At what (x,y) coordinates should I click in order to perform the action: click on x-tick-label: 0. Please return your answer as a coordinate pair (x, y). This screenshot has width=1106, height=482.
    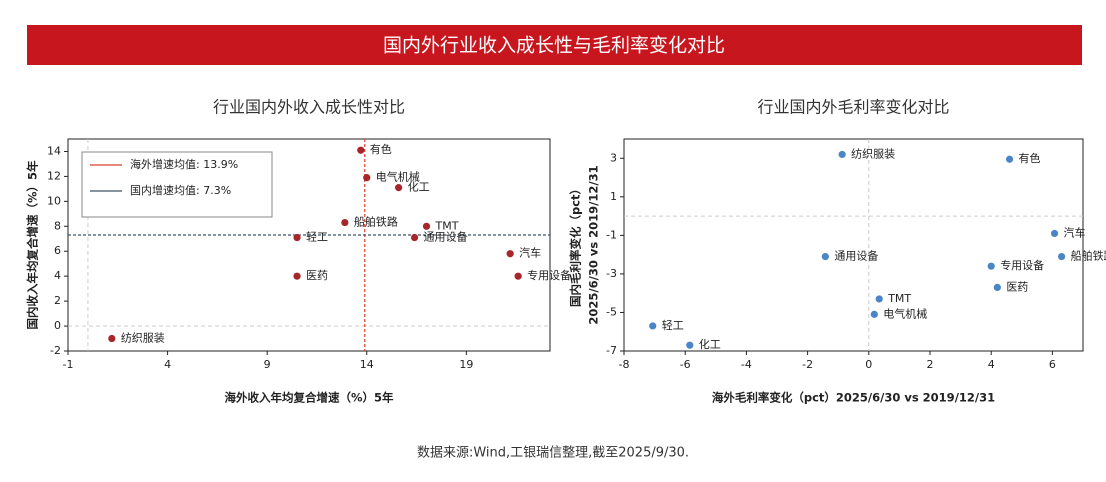
    Looking at the image, I should click on (868, 364).